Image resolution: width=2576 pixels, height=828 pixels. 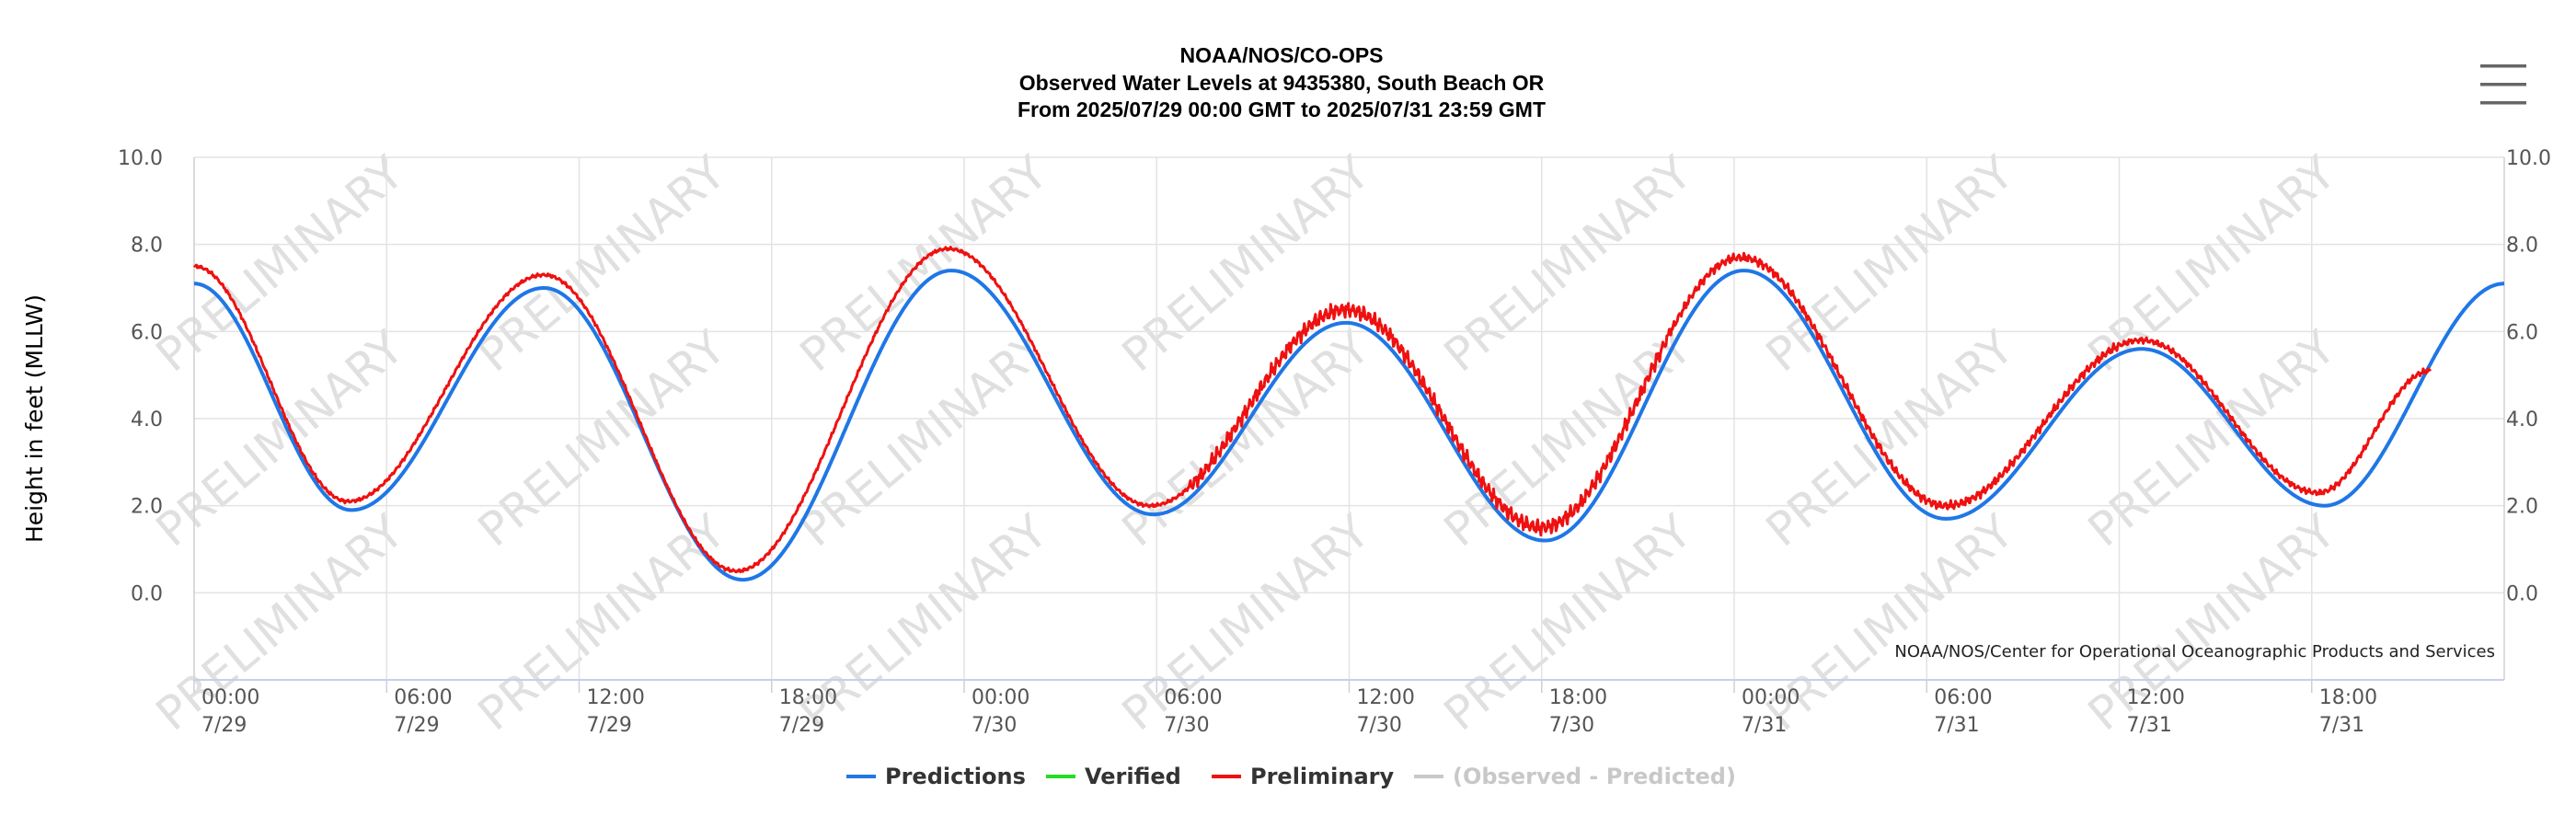 What do you see at coordinates (2528, 158) in the screenshot?
I see `y-tick-label-right: 10.0` at bounding box center [2528, 158].